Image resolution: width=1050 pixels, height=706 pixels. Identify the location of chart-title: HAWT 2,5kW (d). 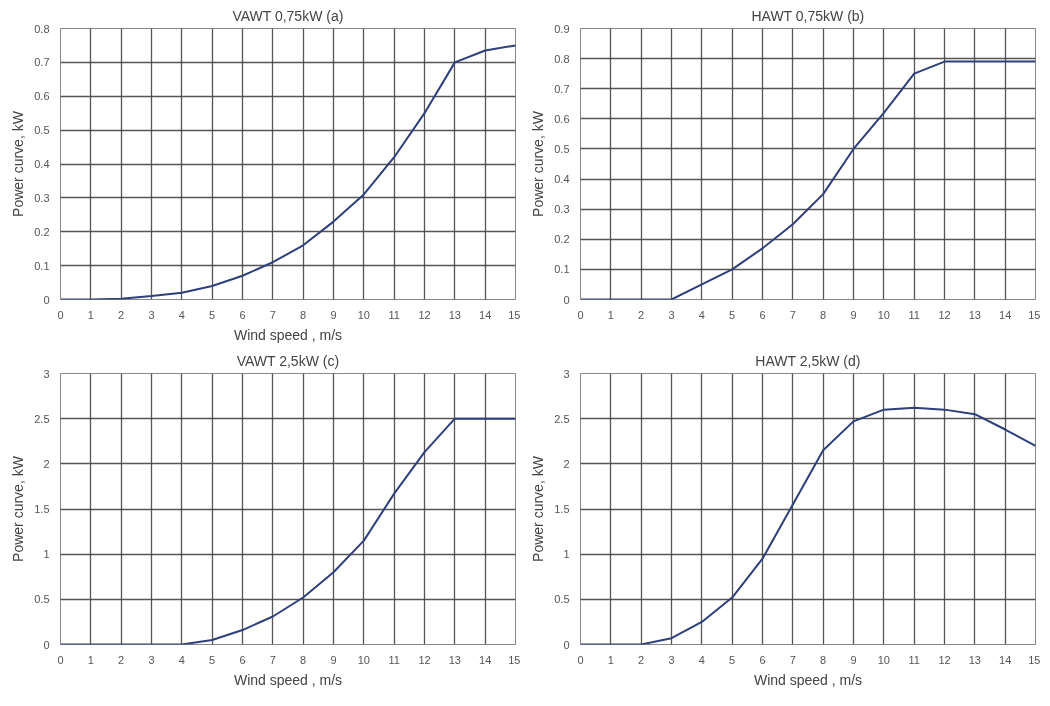
(808, 360).